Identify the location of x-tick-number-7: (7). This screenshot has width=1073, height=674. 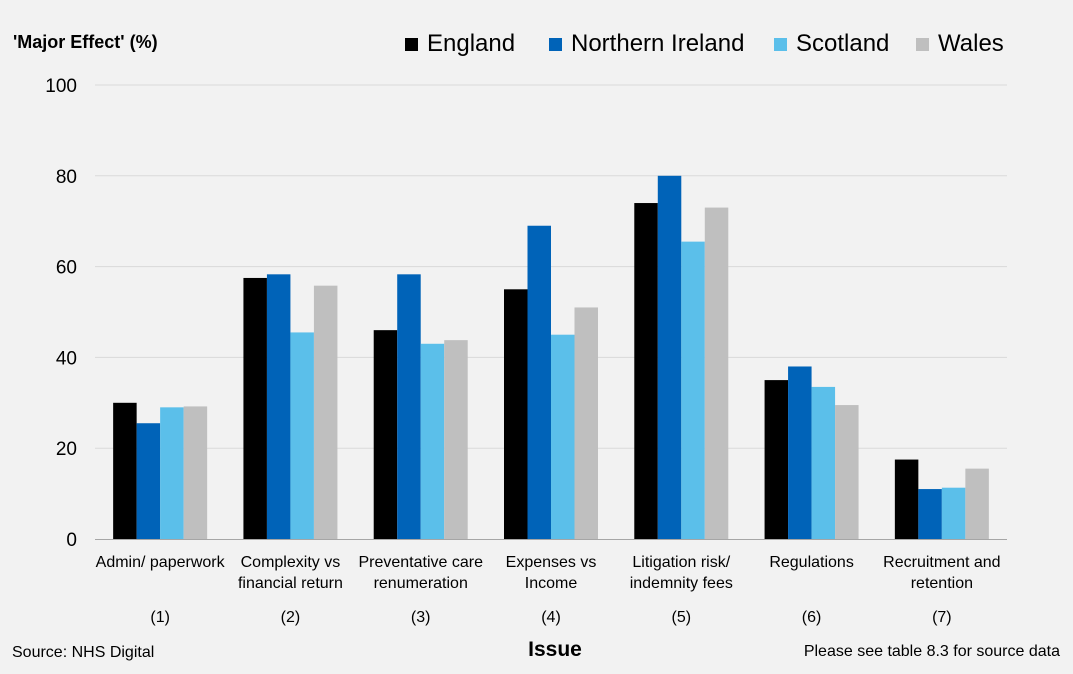
(942, 617).